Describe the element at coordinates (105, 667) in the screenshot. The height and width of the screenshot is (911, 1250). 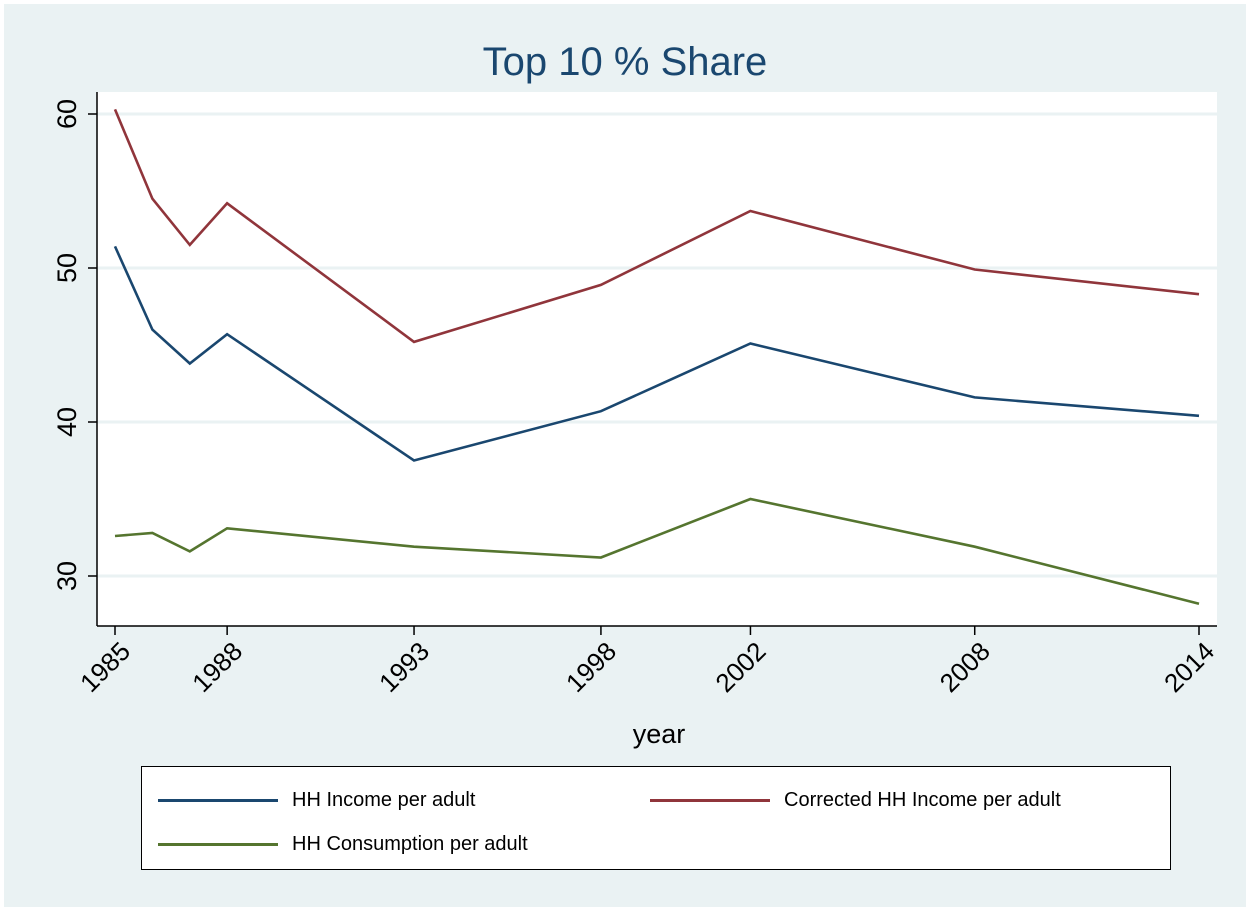
I see `x-tick-label: 1985` at that location.